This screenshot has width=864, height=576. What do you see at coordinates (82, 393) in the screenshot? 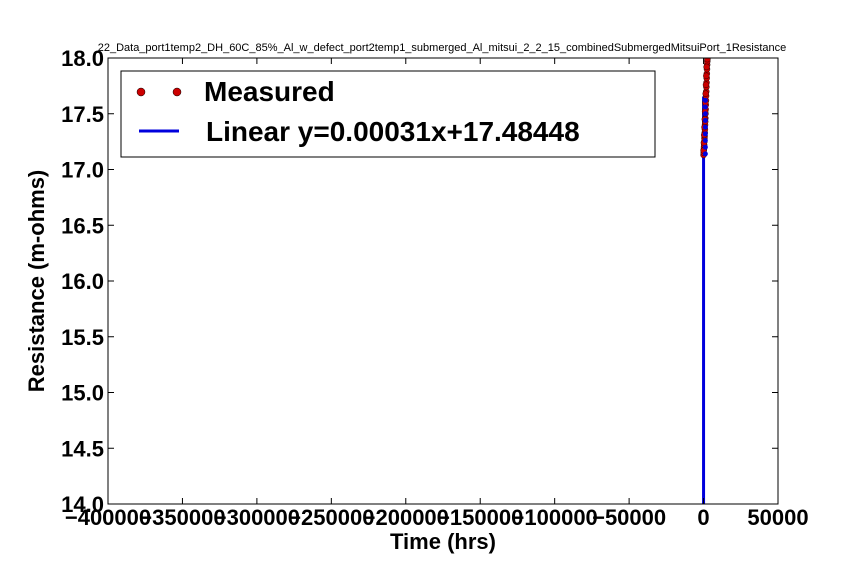
I see `y-tick-label: 15.0` at bounding box center [82, 393].